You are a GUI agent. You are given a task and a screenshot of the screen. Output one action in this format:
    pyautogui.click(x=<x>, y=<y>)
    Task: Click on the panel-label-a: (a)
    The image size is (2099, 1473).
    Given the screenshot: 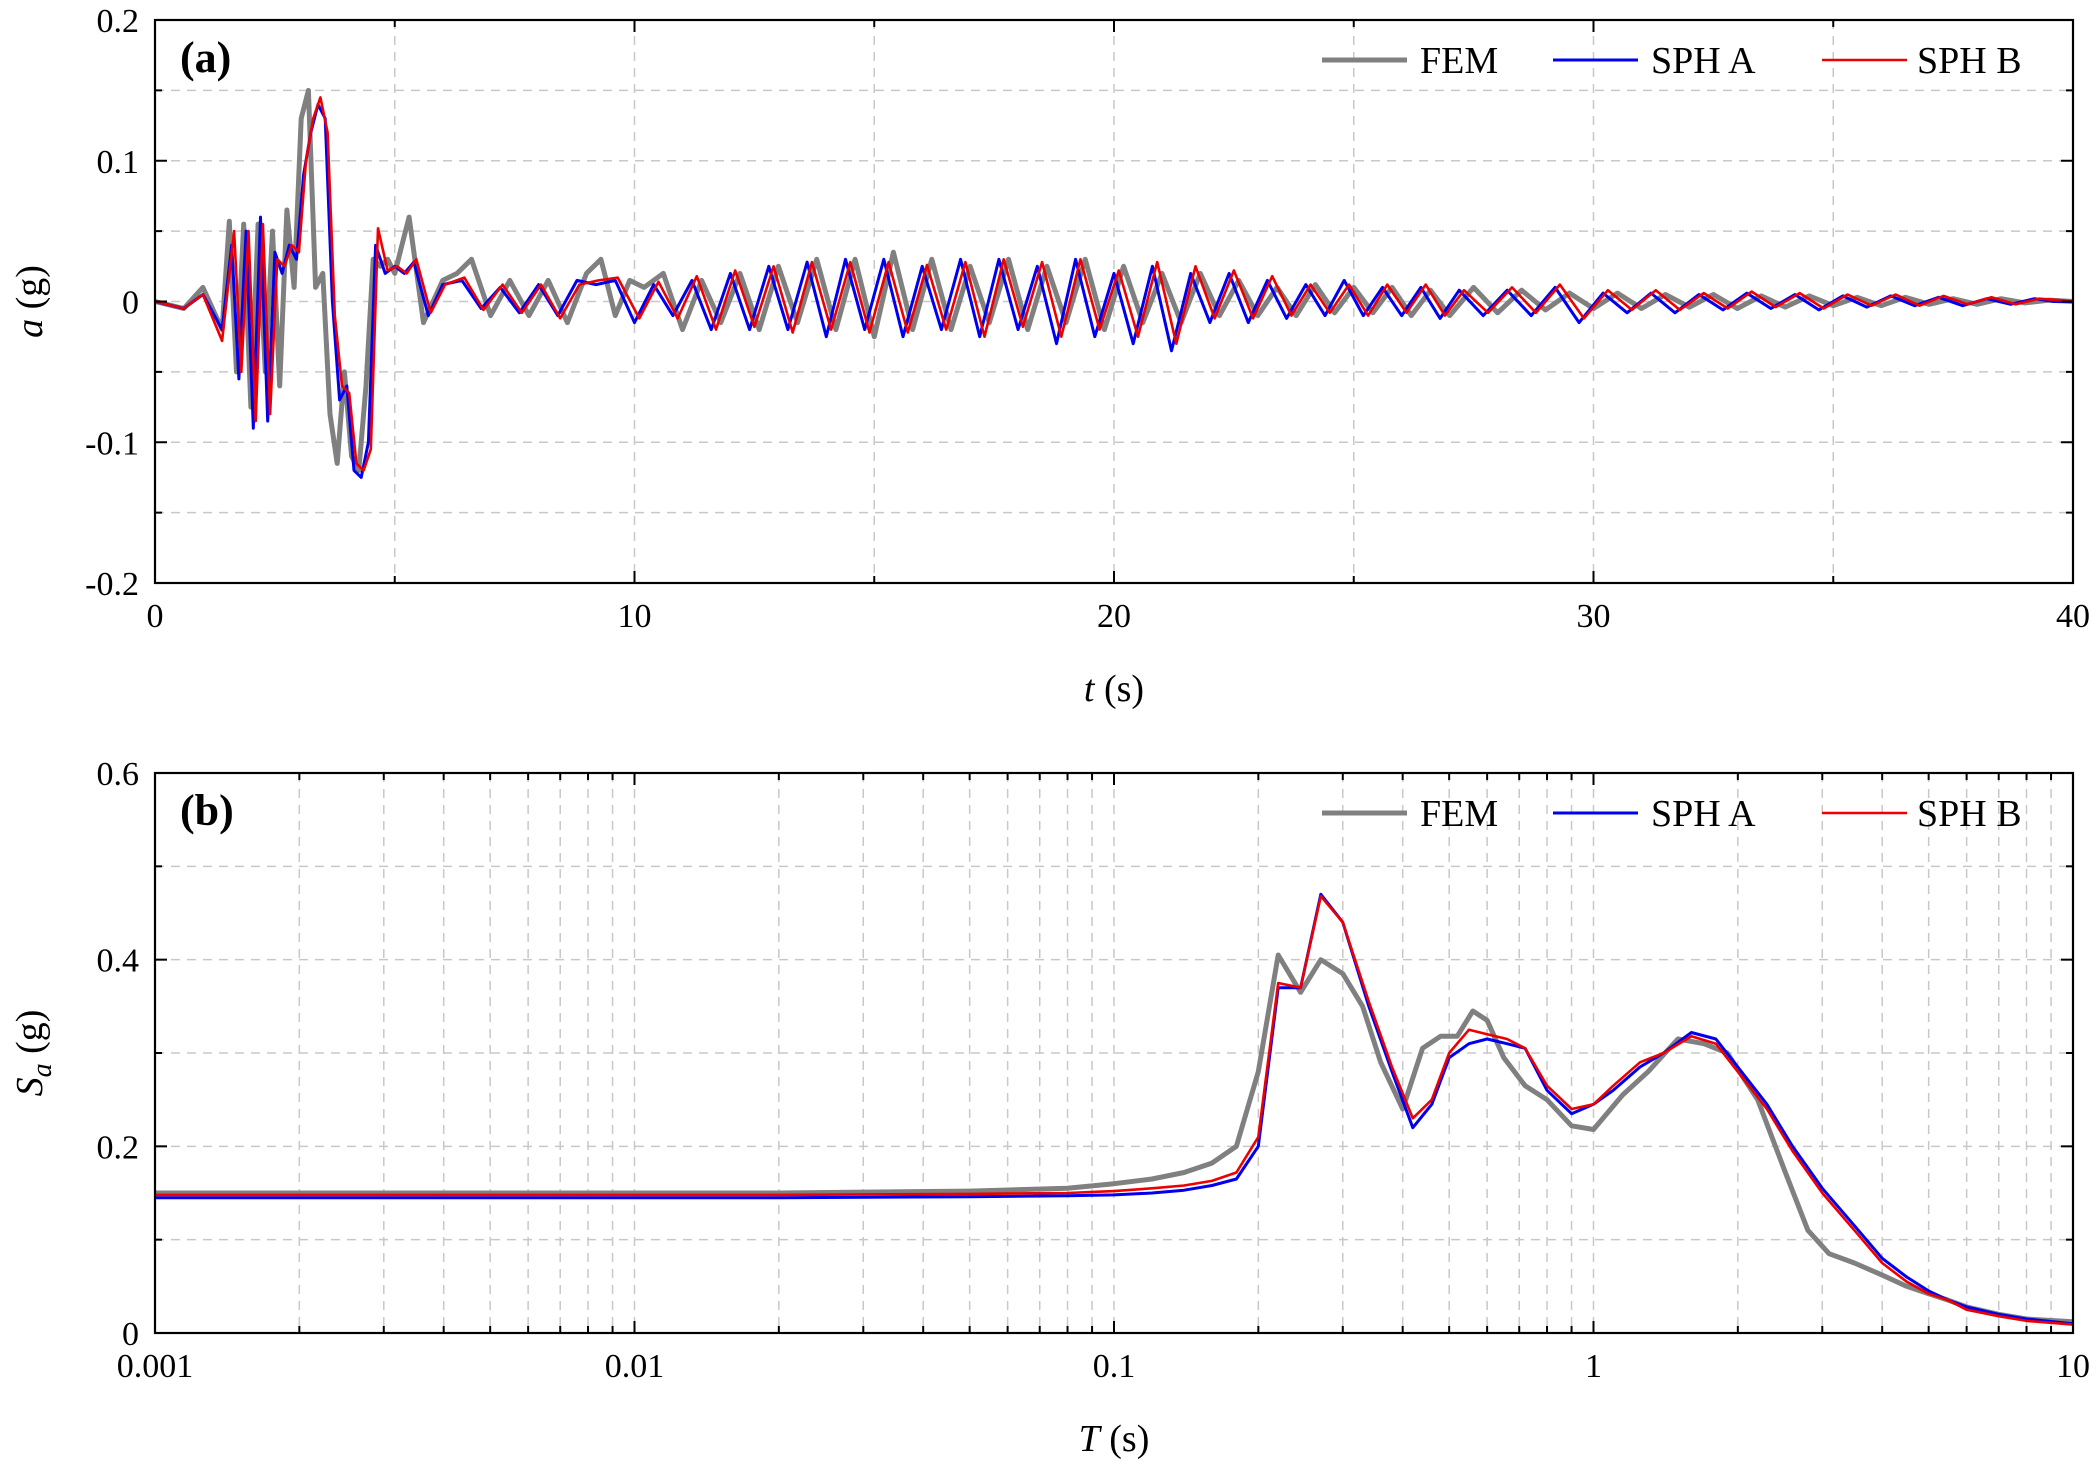 What is the action you would take?
    pyautogui.click(x=205, y=57)
    